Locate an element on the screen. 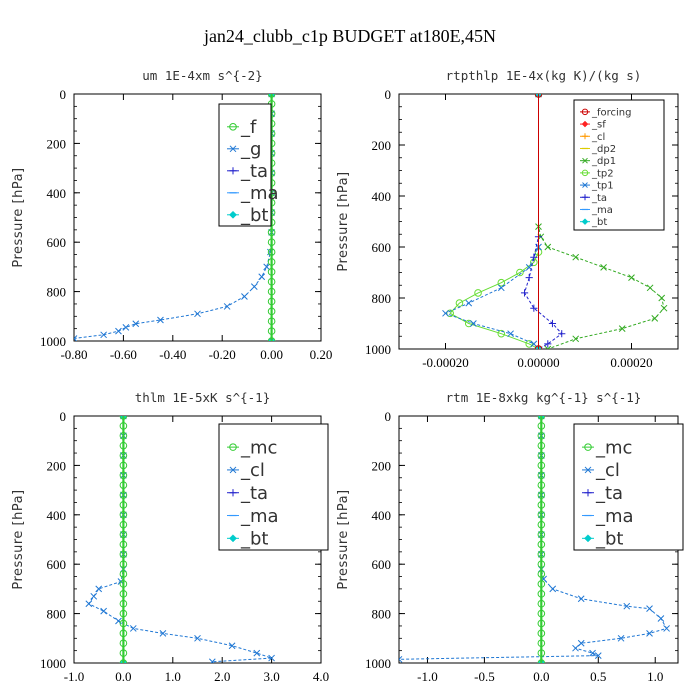 The height and width of the screenshot is (700, 700). x-tick-label: -0.00020 is located at coordinates (445, 362).